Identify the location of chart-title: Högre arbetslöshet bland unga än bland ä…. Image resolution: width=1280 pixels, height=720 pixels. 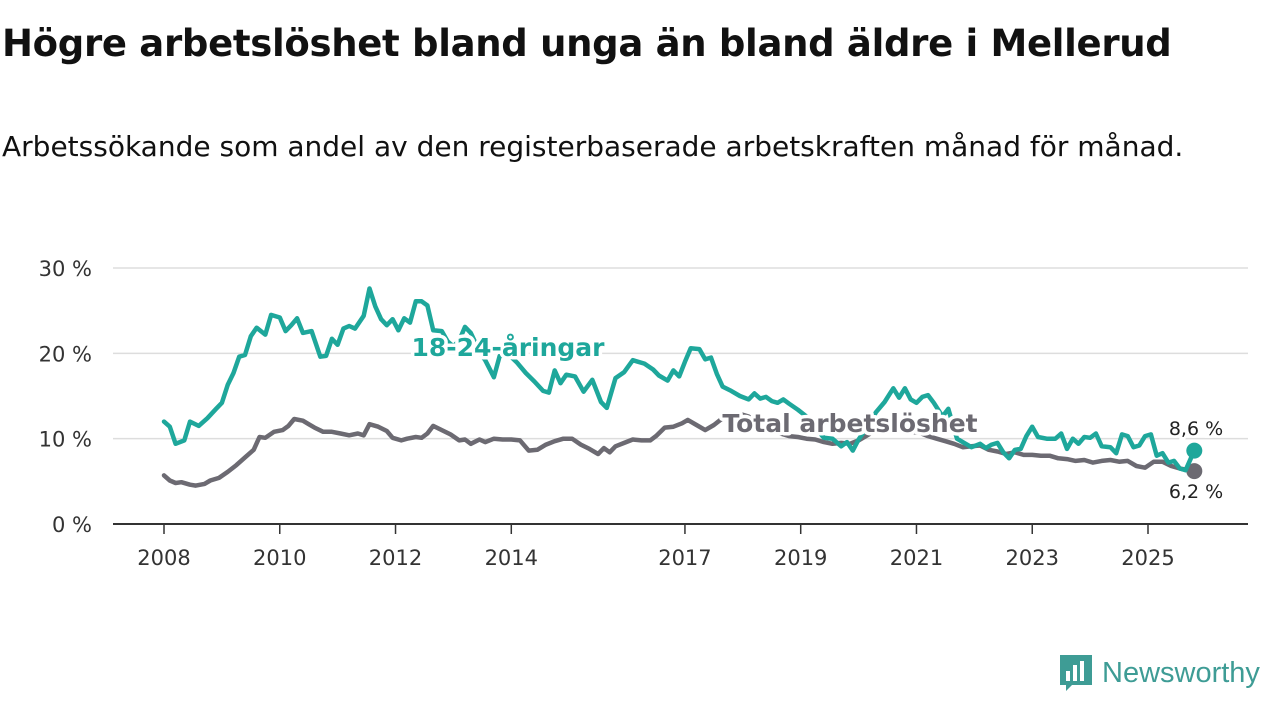
(587, 43).